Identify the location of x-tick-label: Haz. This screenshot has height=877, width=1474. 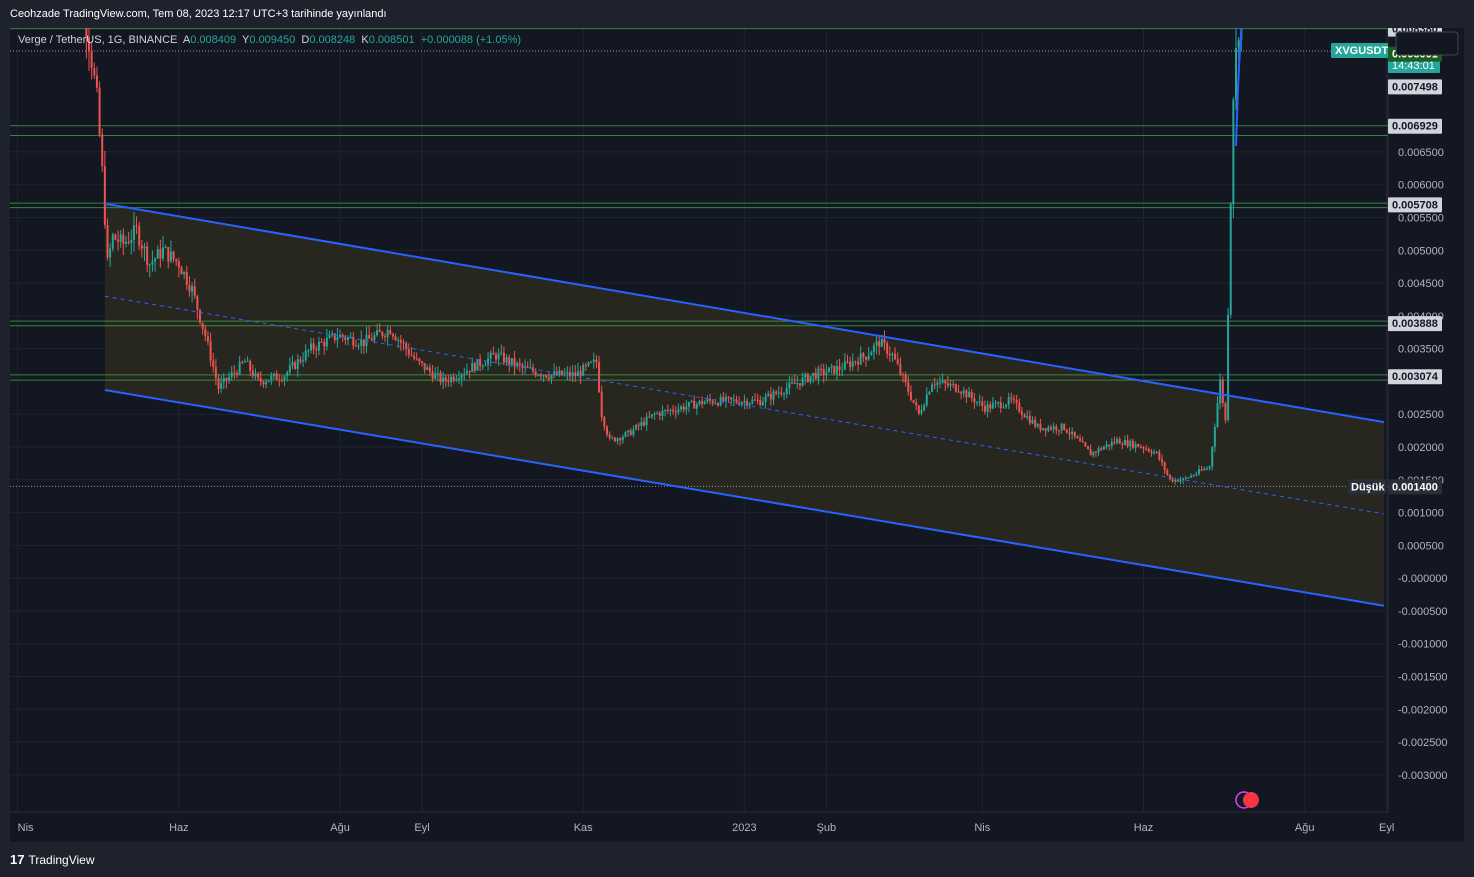
(1144, 828).